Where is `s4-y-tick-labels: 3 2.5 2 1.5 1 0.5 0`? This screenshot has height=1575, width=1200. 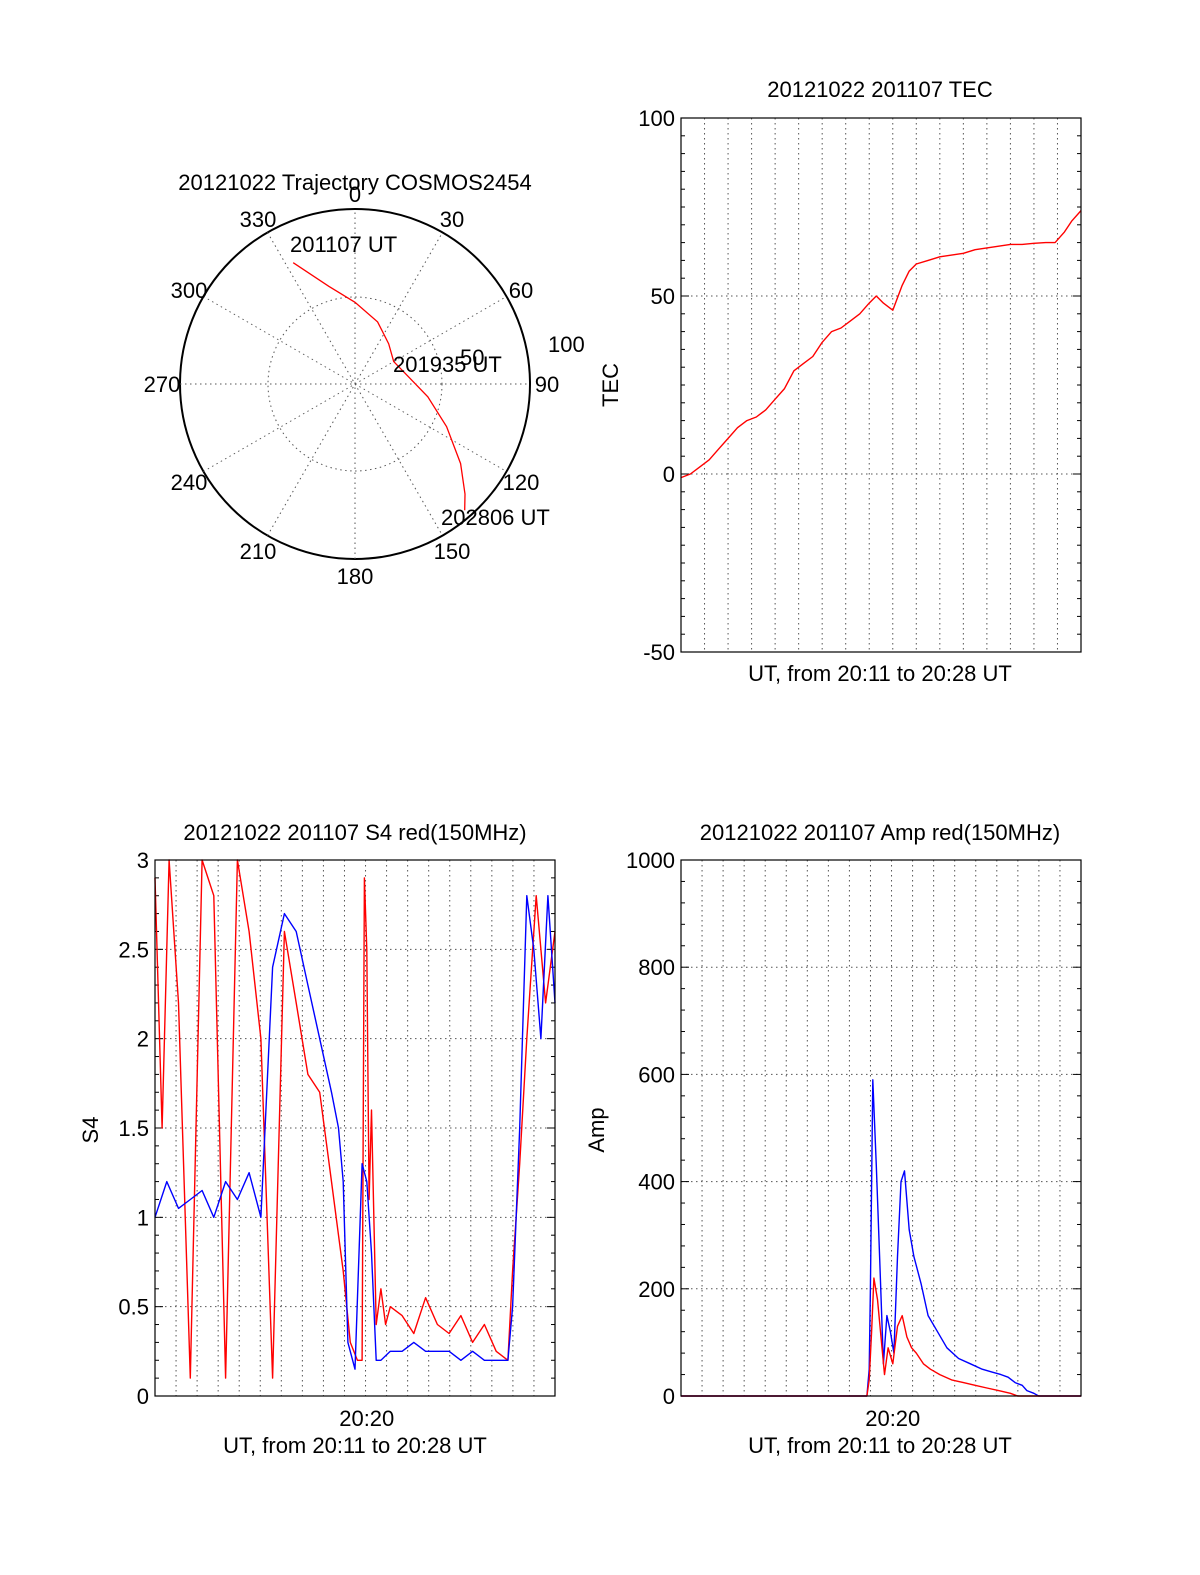 s4-y-tick-labels: 3 2.5 2 1.5 1 0.5 0 is located at coordinates (133, 1128).